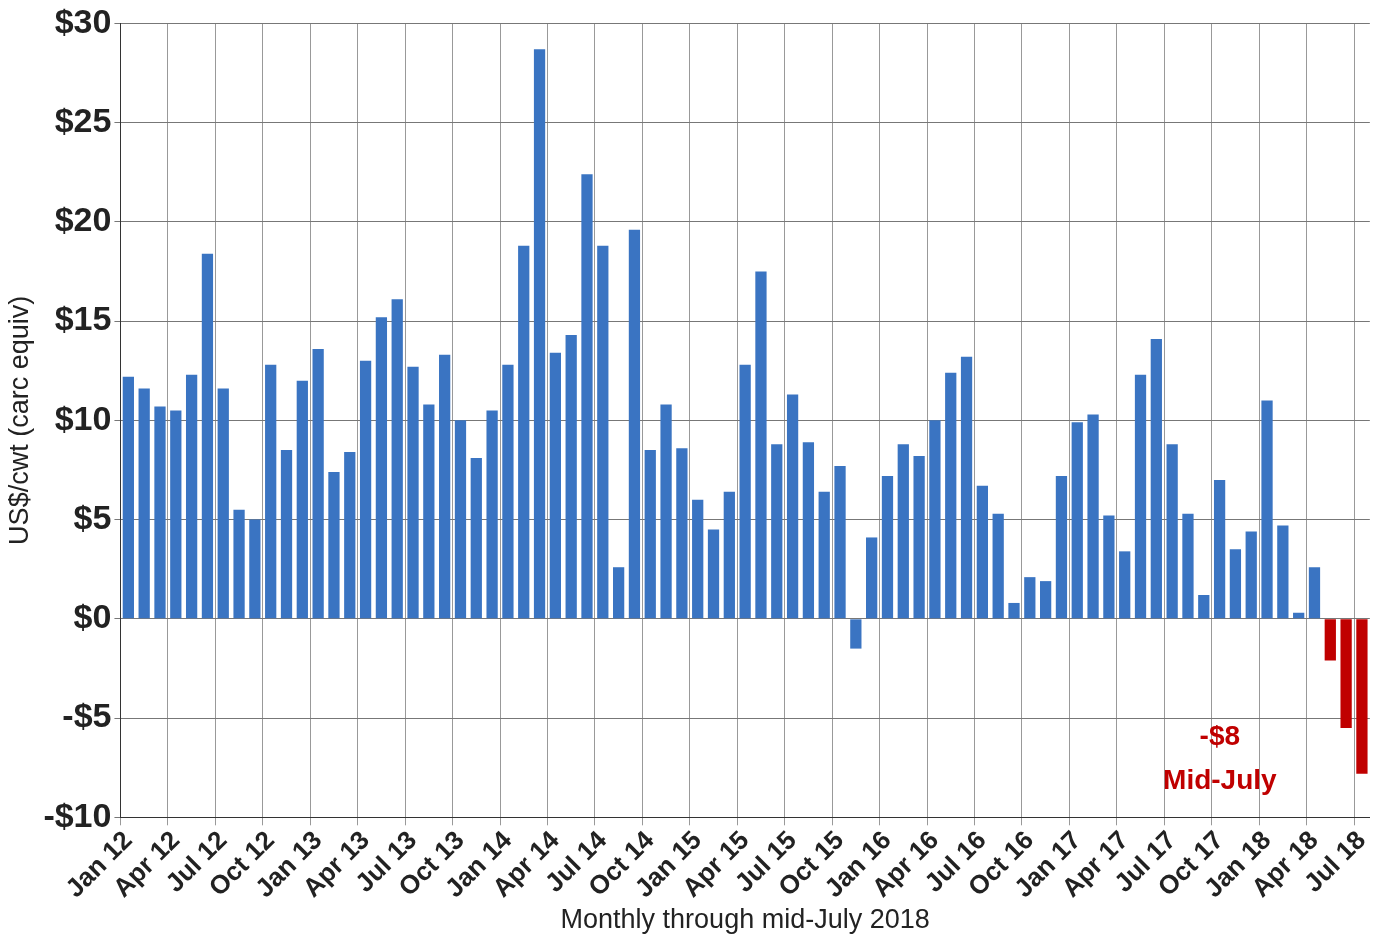 Image resolution: width=1384 pixels, height=941 pixels. Describe the element at coordinates (83, 219) in the screenshot. I see `y-tick-label: $20` at that location.